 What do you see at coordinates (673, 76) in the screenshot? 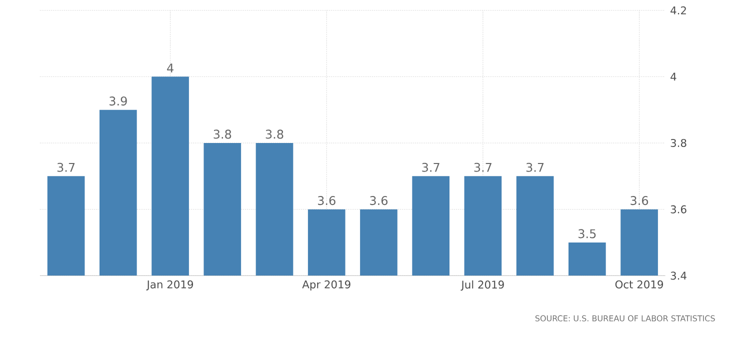
I see `y-tick-label: 4` at bounding box center [673, 76].